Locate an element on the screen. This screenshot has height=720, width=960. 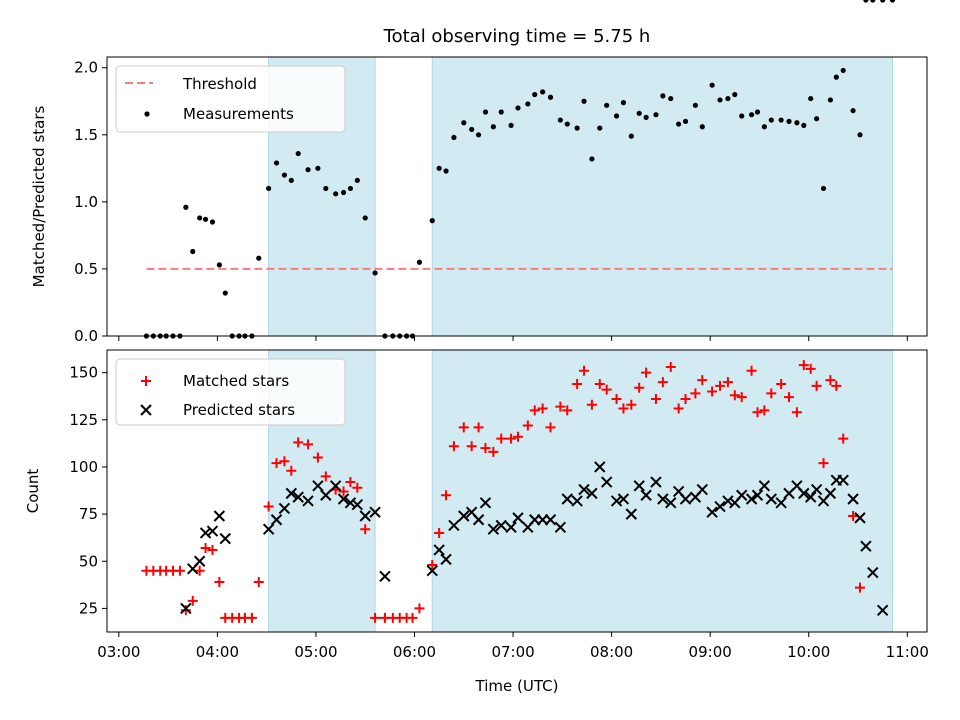
x-tick-label: 03:00 is located at coordinates (118, 652).